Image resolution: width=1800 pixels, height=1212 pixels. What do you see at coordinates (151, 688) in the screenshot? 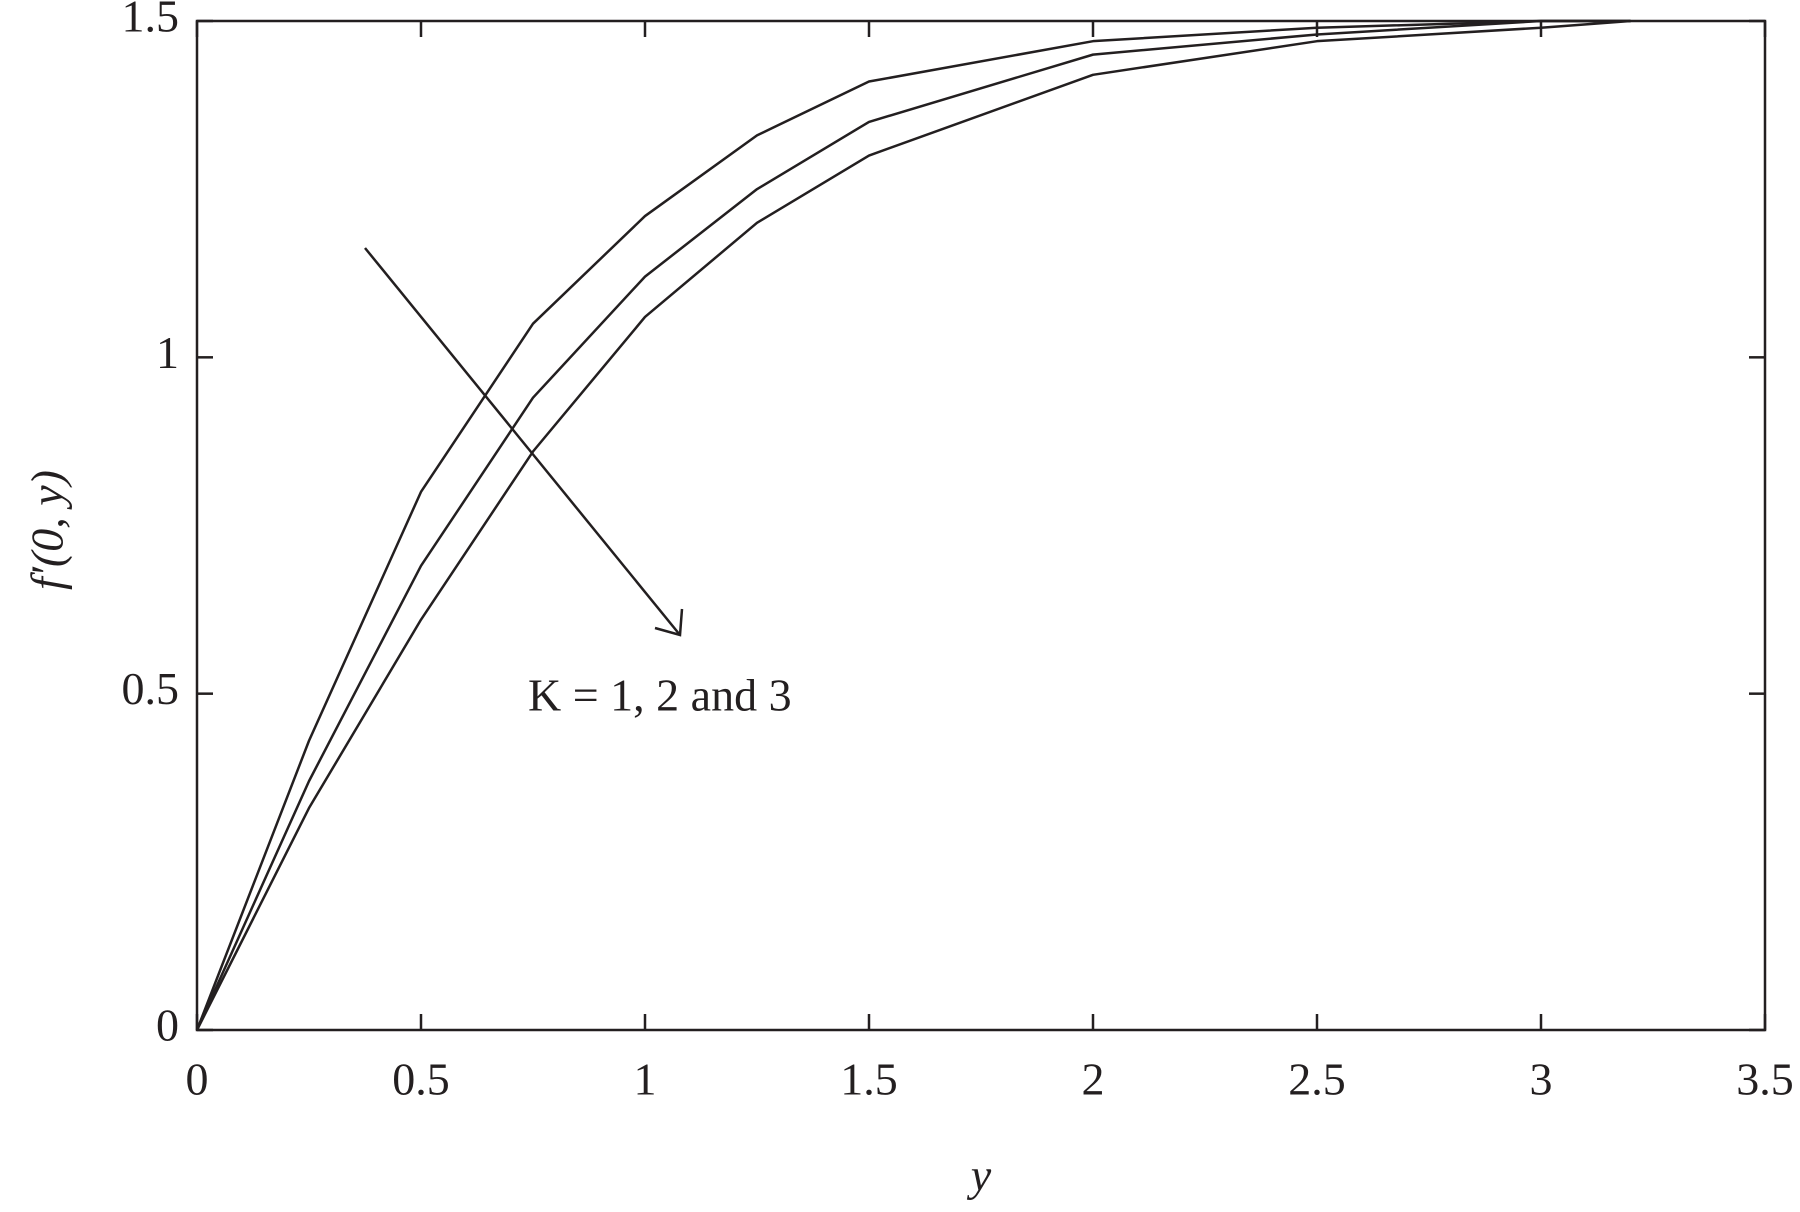
I see `y-tick-label: 0.5` at bounding box center [151, 688].